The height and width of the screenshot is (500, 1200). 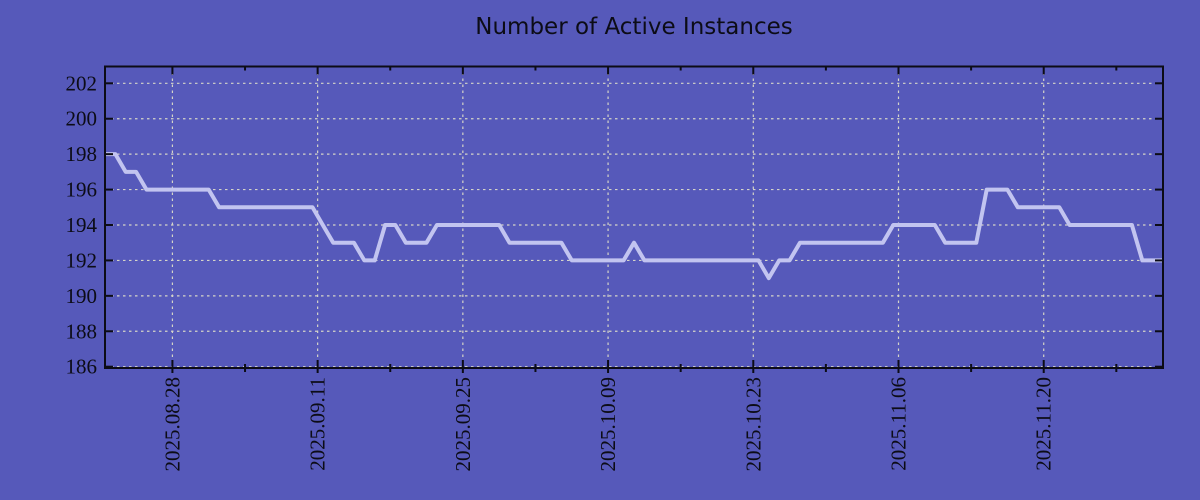 What do you see at coordinates (82, 331) in the screenshot?
I see `y-tick-label: 188` at bounding box center [82, 331].